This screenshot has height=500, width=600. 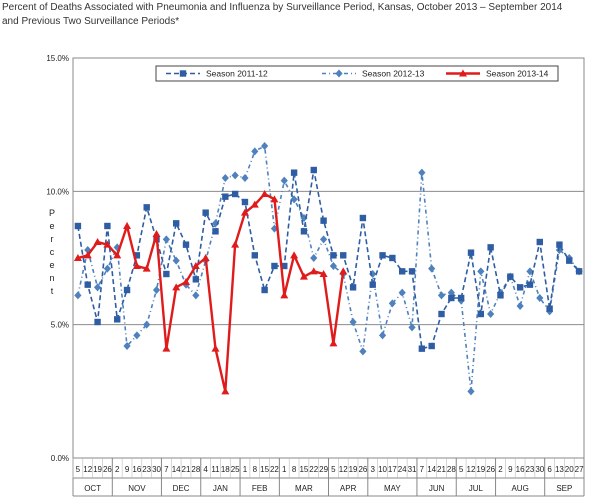 I want to click on x-tick-label-3: 26, so click(x=107, y=469).